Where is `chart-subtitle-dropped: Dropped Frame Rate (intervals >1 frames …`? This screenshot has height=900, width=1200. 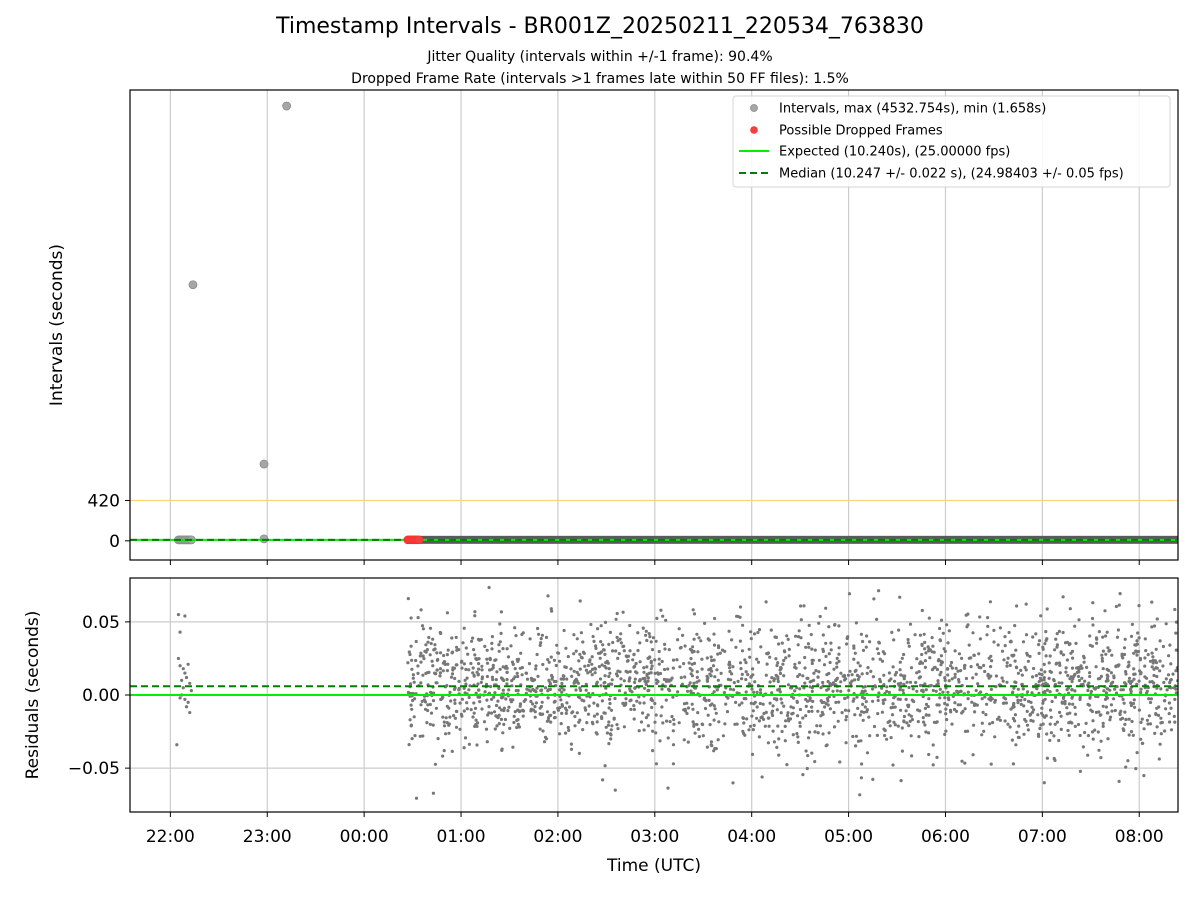
chart-subtitle-dropped: Dropped Frame Rate (intervals >1 frames … is located at coordinates (600, 79).